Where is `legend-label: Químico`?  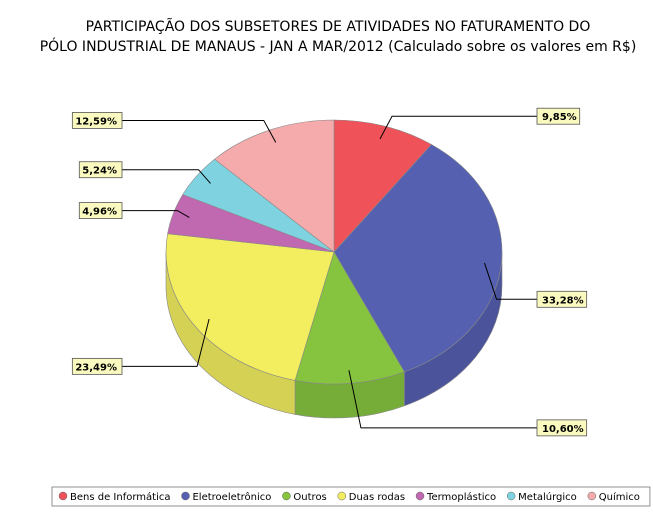
legend-label: Químico is located at coordinates (619, 497).